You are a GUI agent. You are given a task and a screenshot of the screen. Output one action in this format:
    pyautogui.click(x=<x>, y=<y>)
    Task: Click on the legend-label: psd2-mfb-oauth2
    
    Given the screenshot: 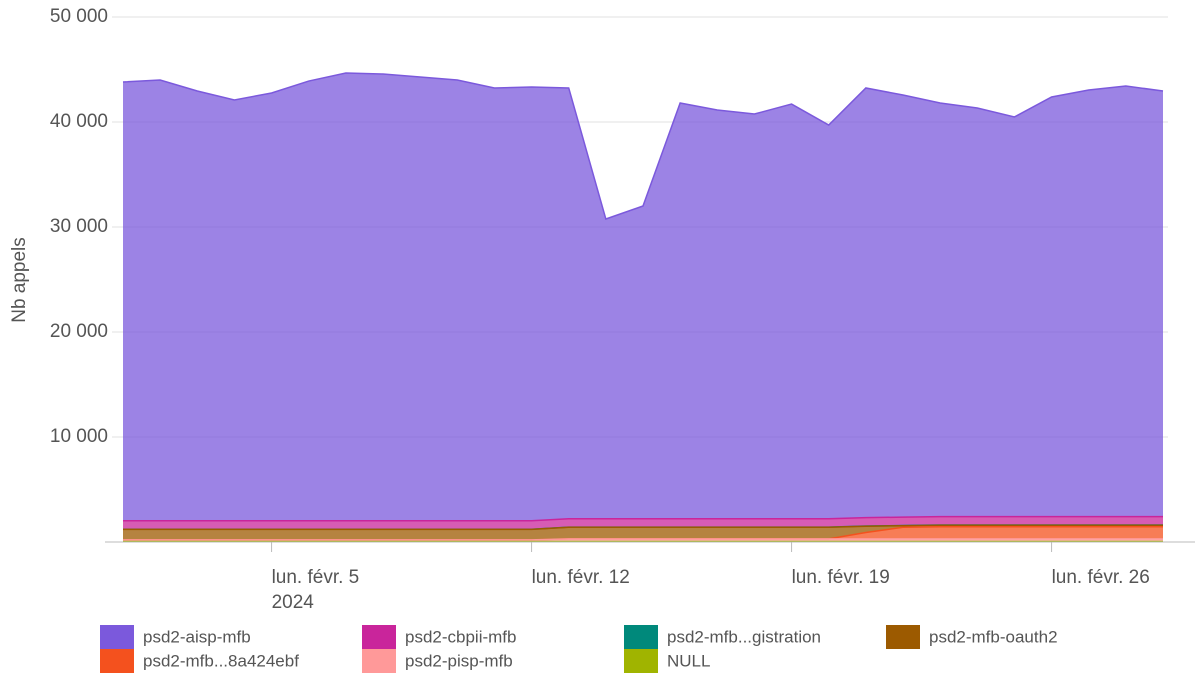 What is the action you would take?
    pyautogui.click(x=993, y=636)
    